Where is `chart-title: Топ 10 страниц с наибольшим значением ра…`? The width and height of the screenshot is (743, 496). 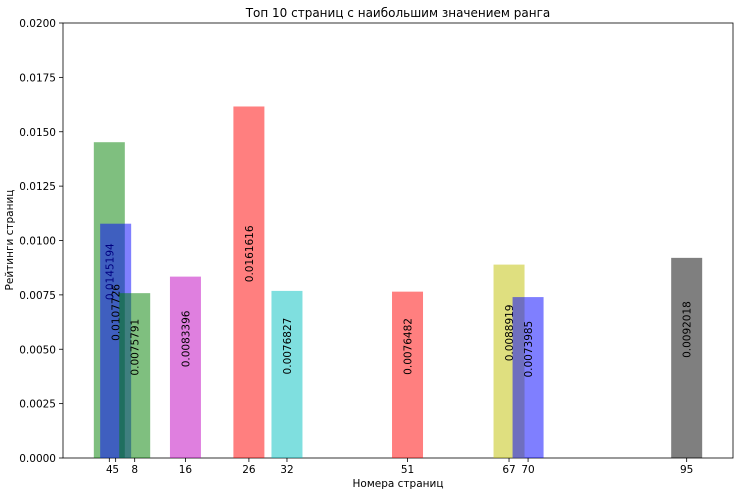
chart-title: Топ 10 страниц с наибольшим значением ра… is located at coordinates (398, 13).